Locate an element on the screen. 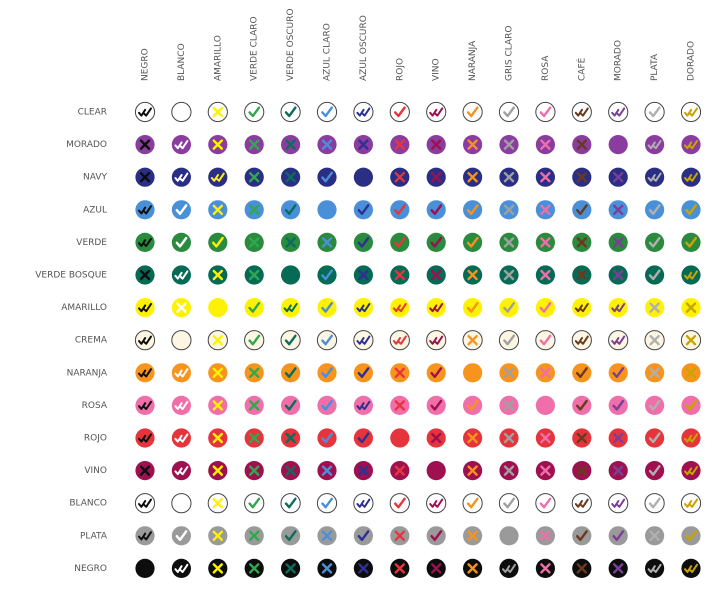 The width and height of the screenshot is (726, 591). cell-rosa-cafe is located at coordinates (582, 405).